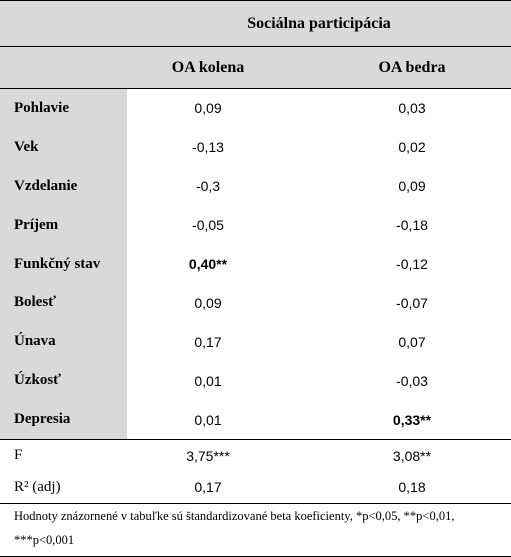 The image size is (511, 557). I want to click on cell-value: -0,3, so click(208, 186).